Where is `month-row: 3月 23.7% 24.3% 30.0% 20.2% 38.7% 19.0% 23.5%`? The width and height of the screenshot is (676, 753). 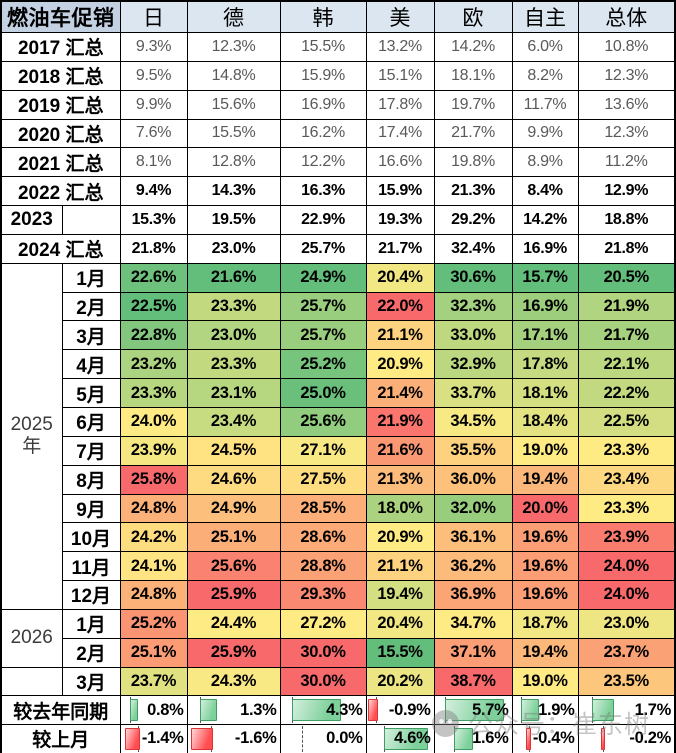
month-row: 3月 23.7% 24.3% 30.0% 20.2% 38.7% 19.0% 23.5% is located at coordinates (338, 681).